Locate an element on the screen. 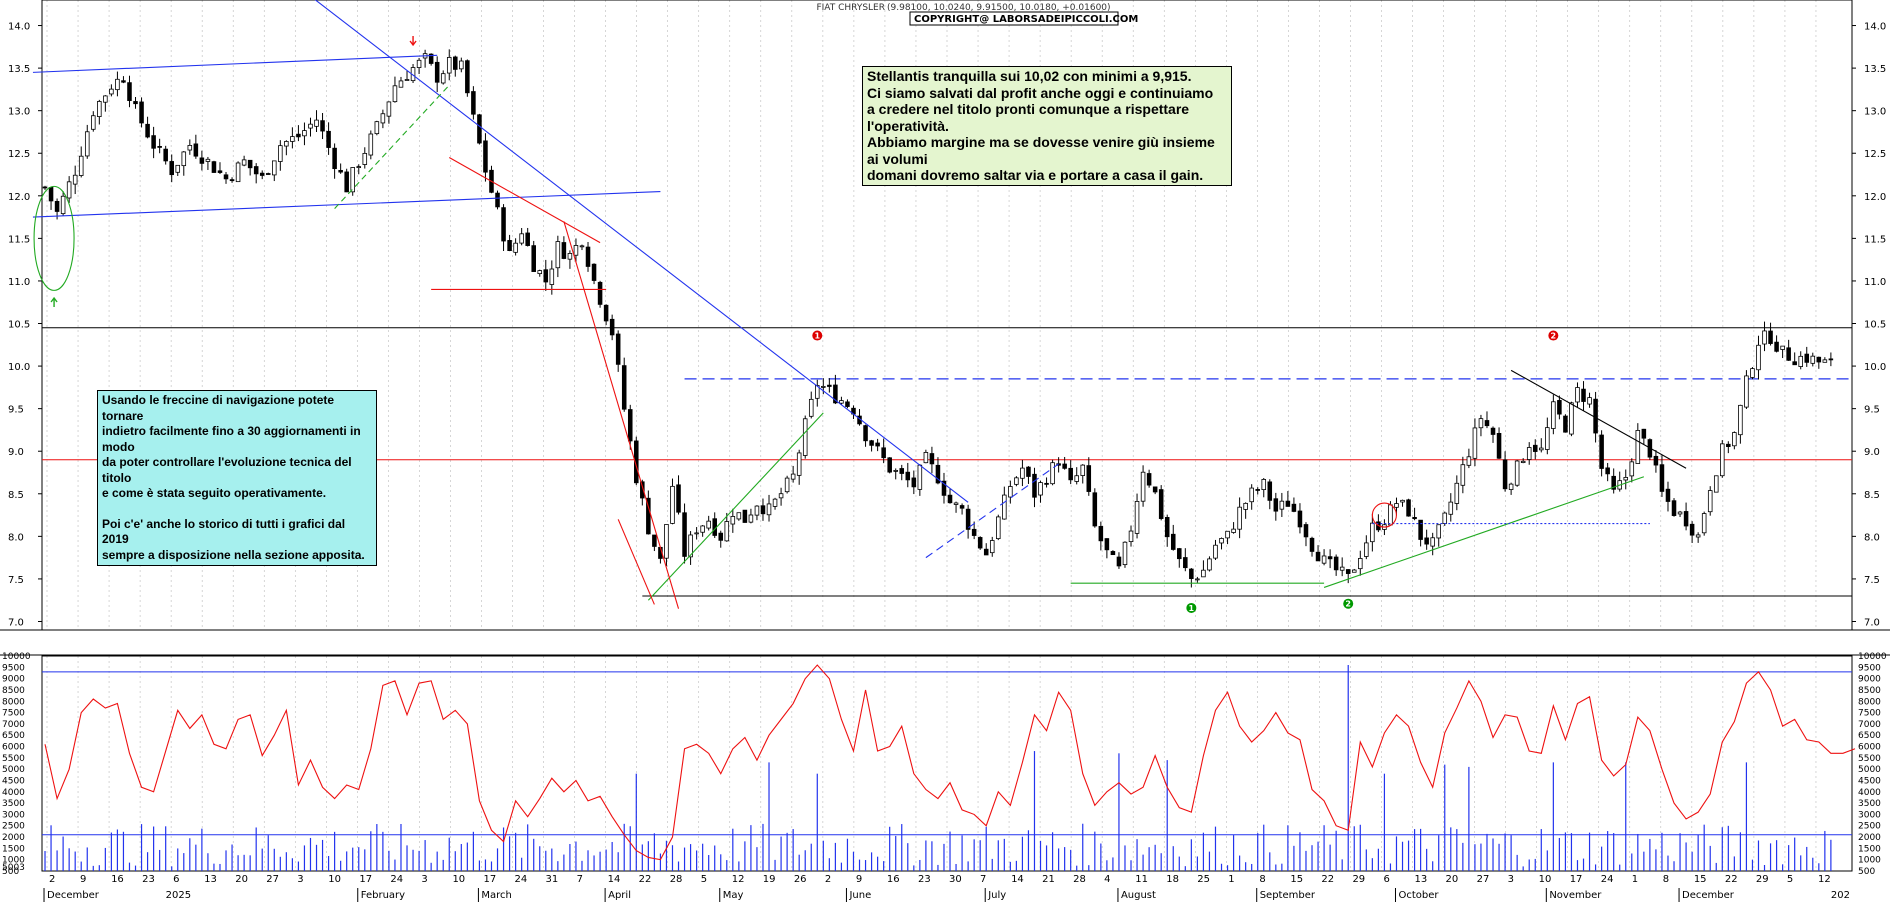 This screenshot has height=902, width=1890. month-label: November is located at coordinates (1575, 895).